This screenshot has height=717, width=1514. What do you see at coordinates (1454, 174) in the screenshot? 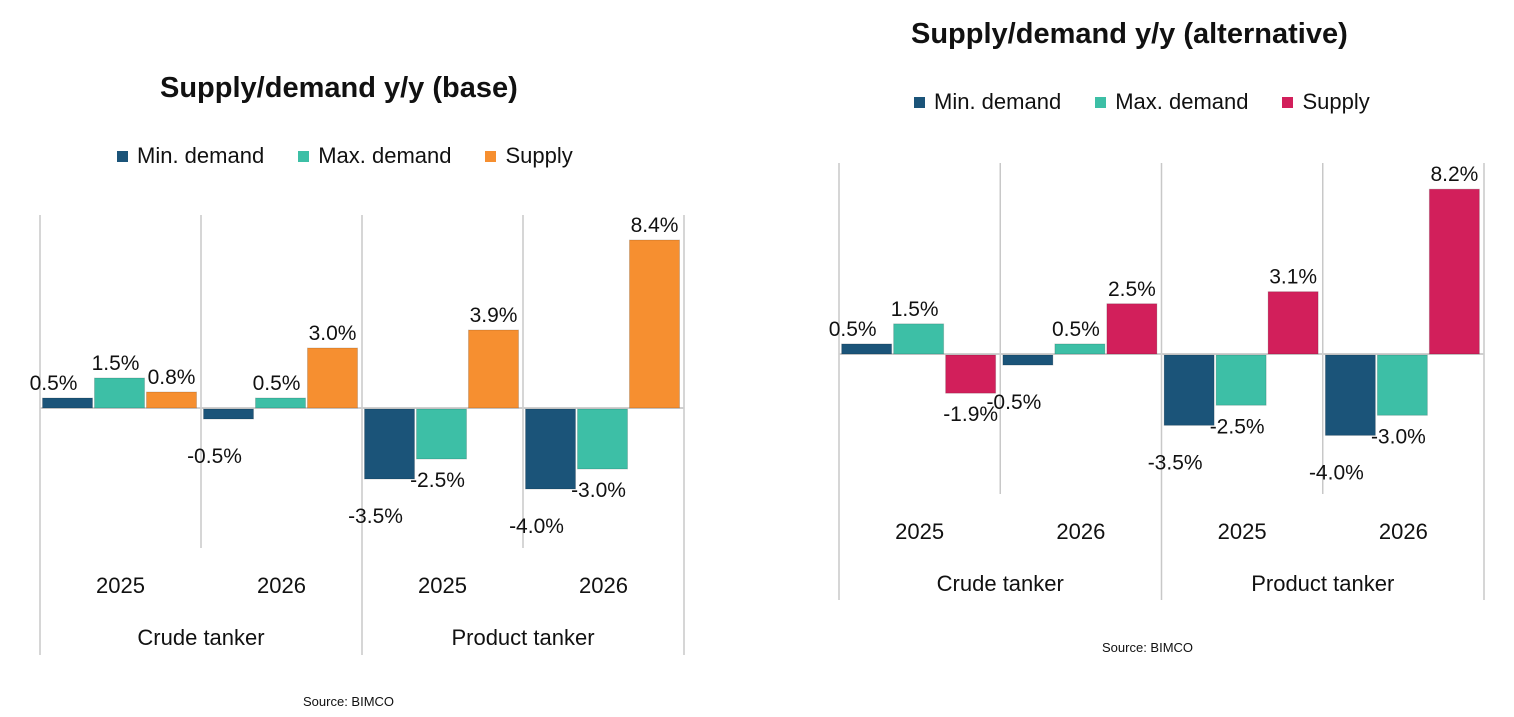
I see `data-label: 8.2%` at bounding box center [1454, 174].